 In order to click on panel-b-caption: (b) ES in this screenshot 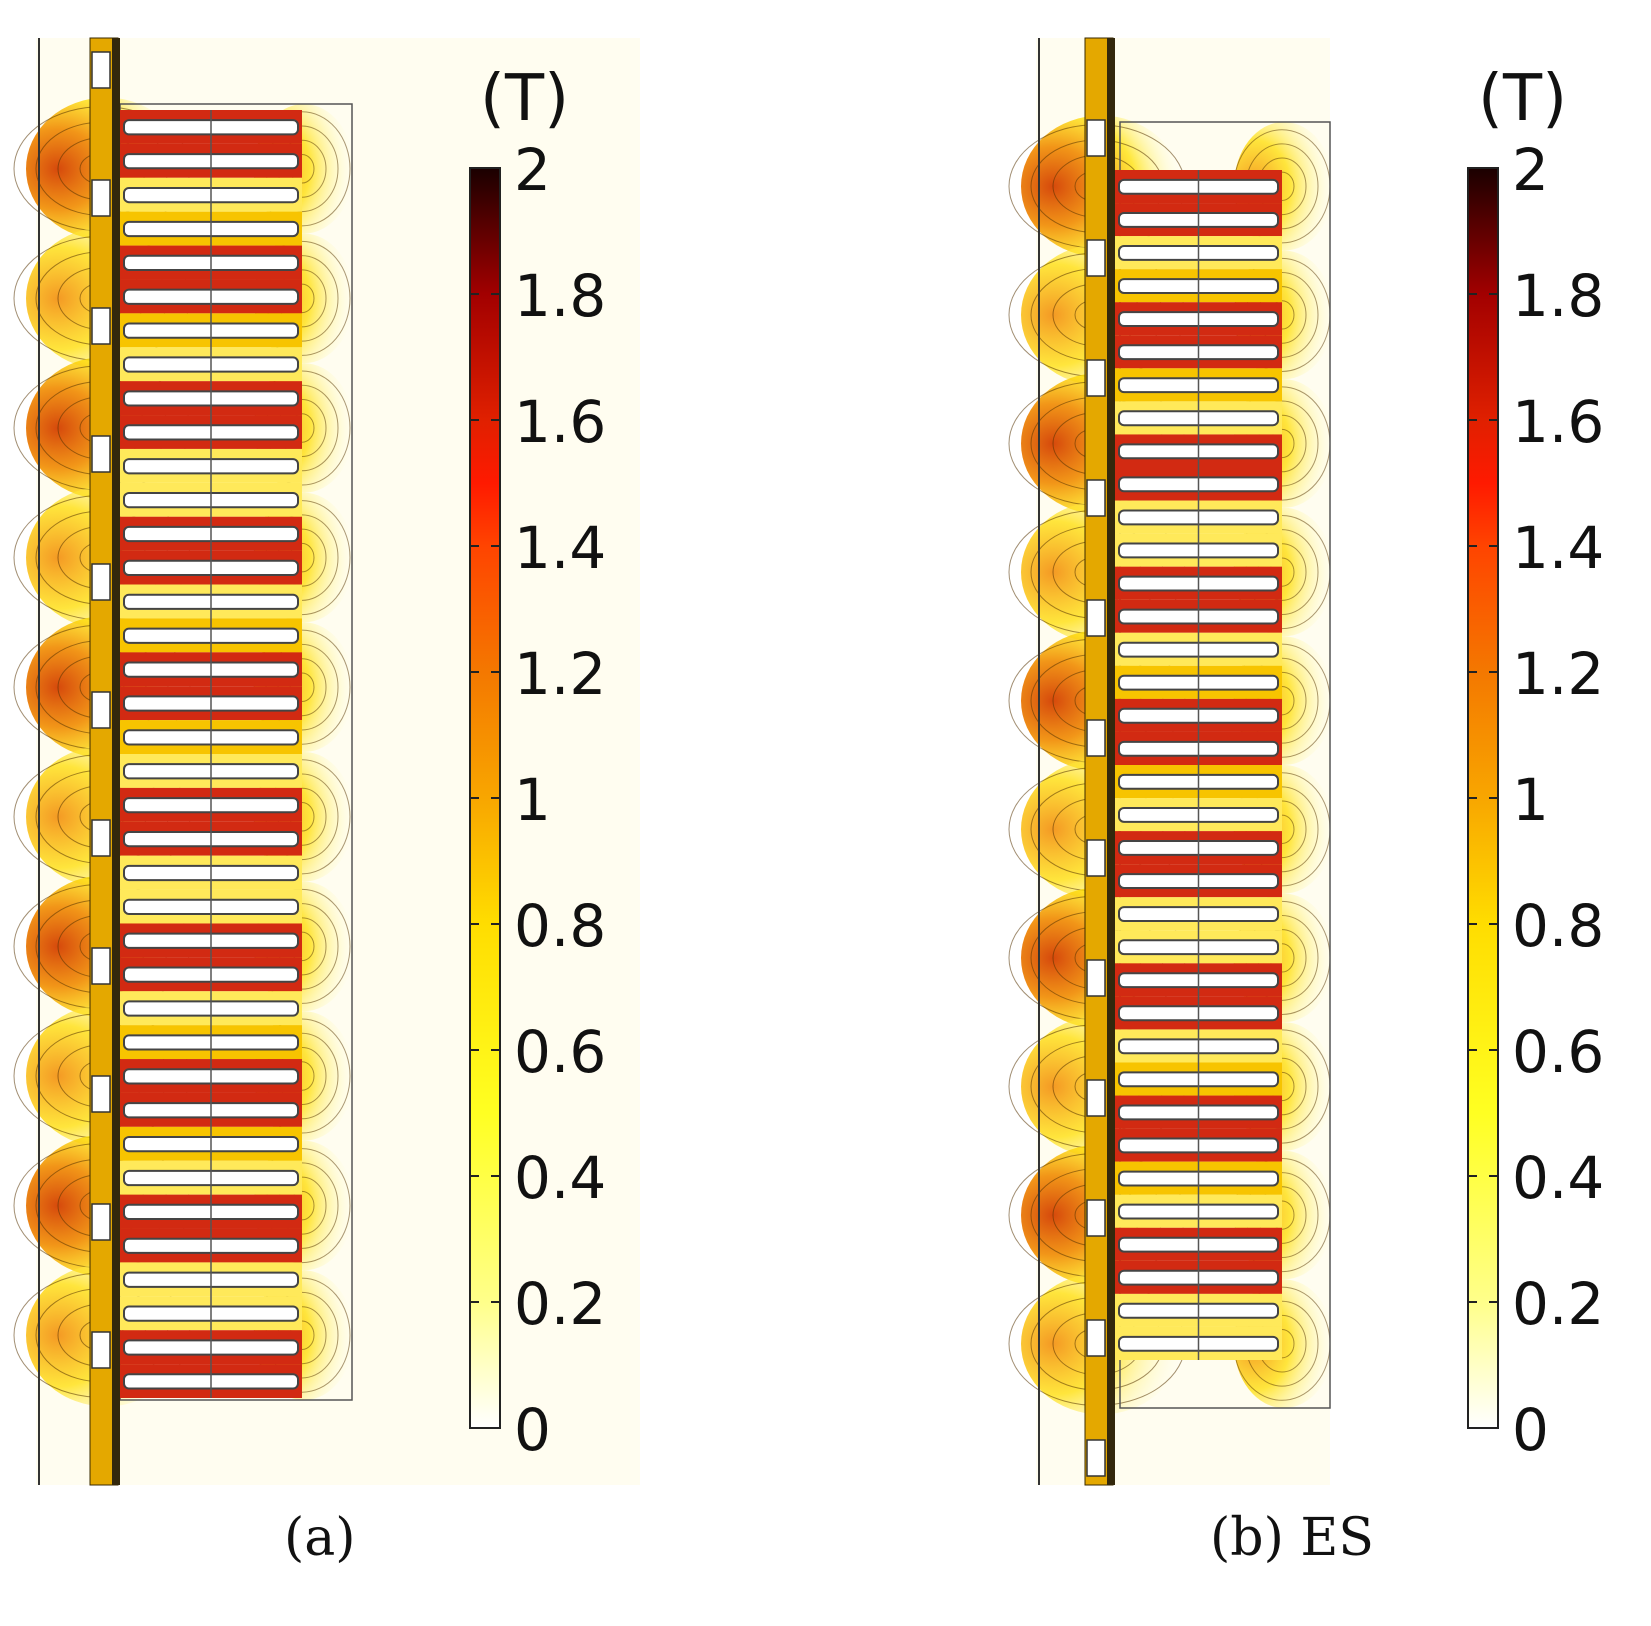, I will do `click(1292, 1538)`.